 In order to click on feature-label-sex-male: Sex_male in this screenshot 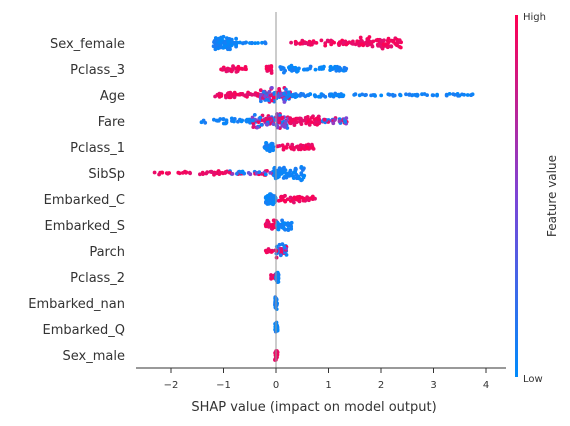, I will do `click(94, 356)`.